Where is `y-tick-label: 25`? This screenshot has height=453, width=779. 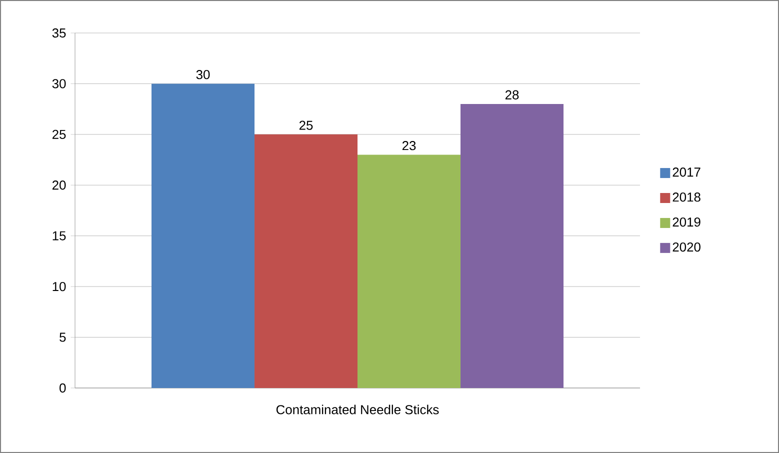
y-tick-label: 25 is located at coordinates (59, 134).